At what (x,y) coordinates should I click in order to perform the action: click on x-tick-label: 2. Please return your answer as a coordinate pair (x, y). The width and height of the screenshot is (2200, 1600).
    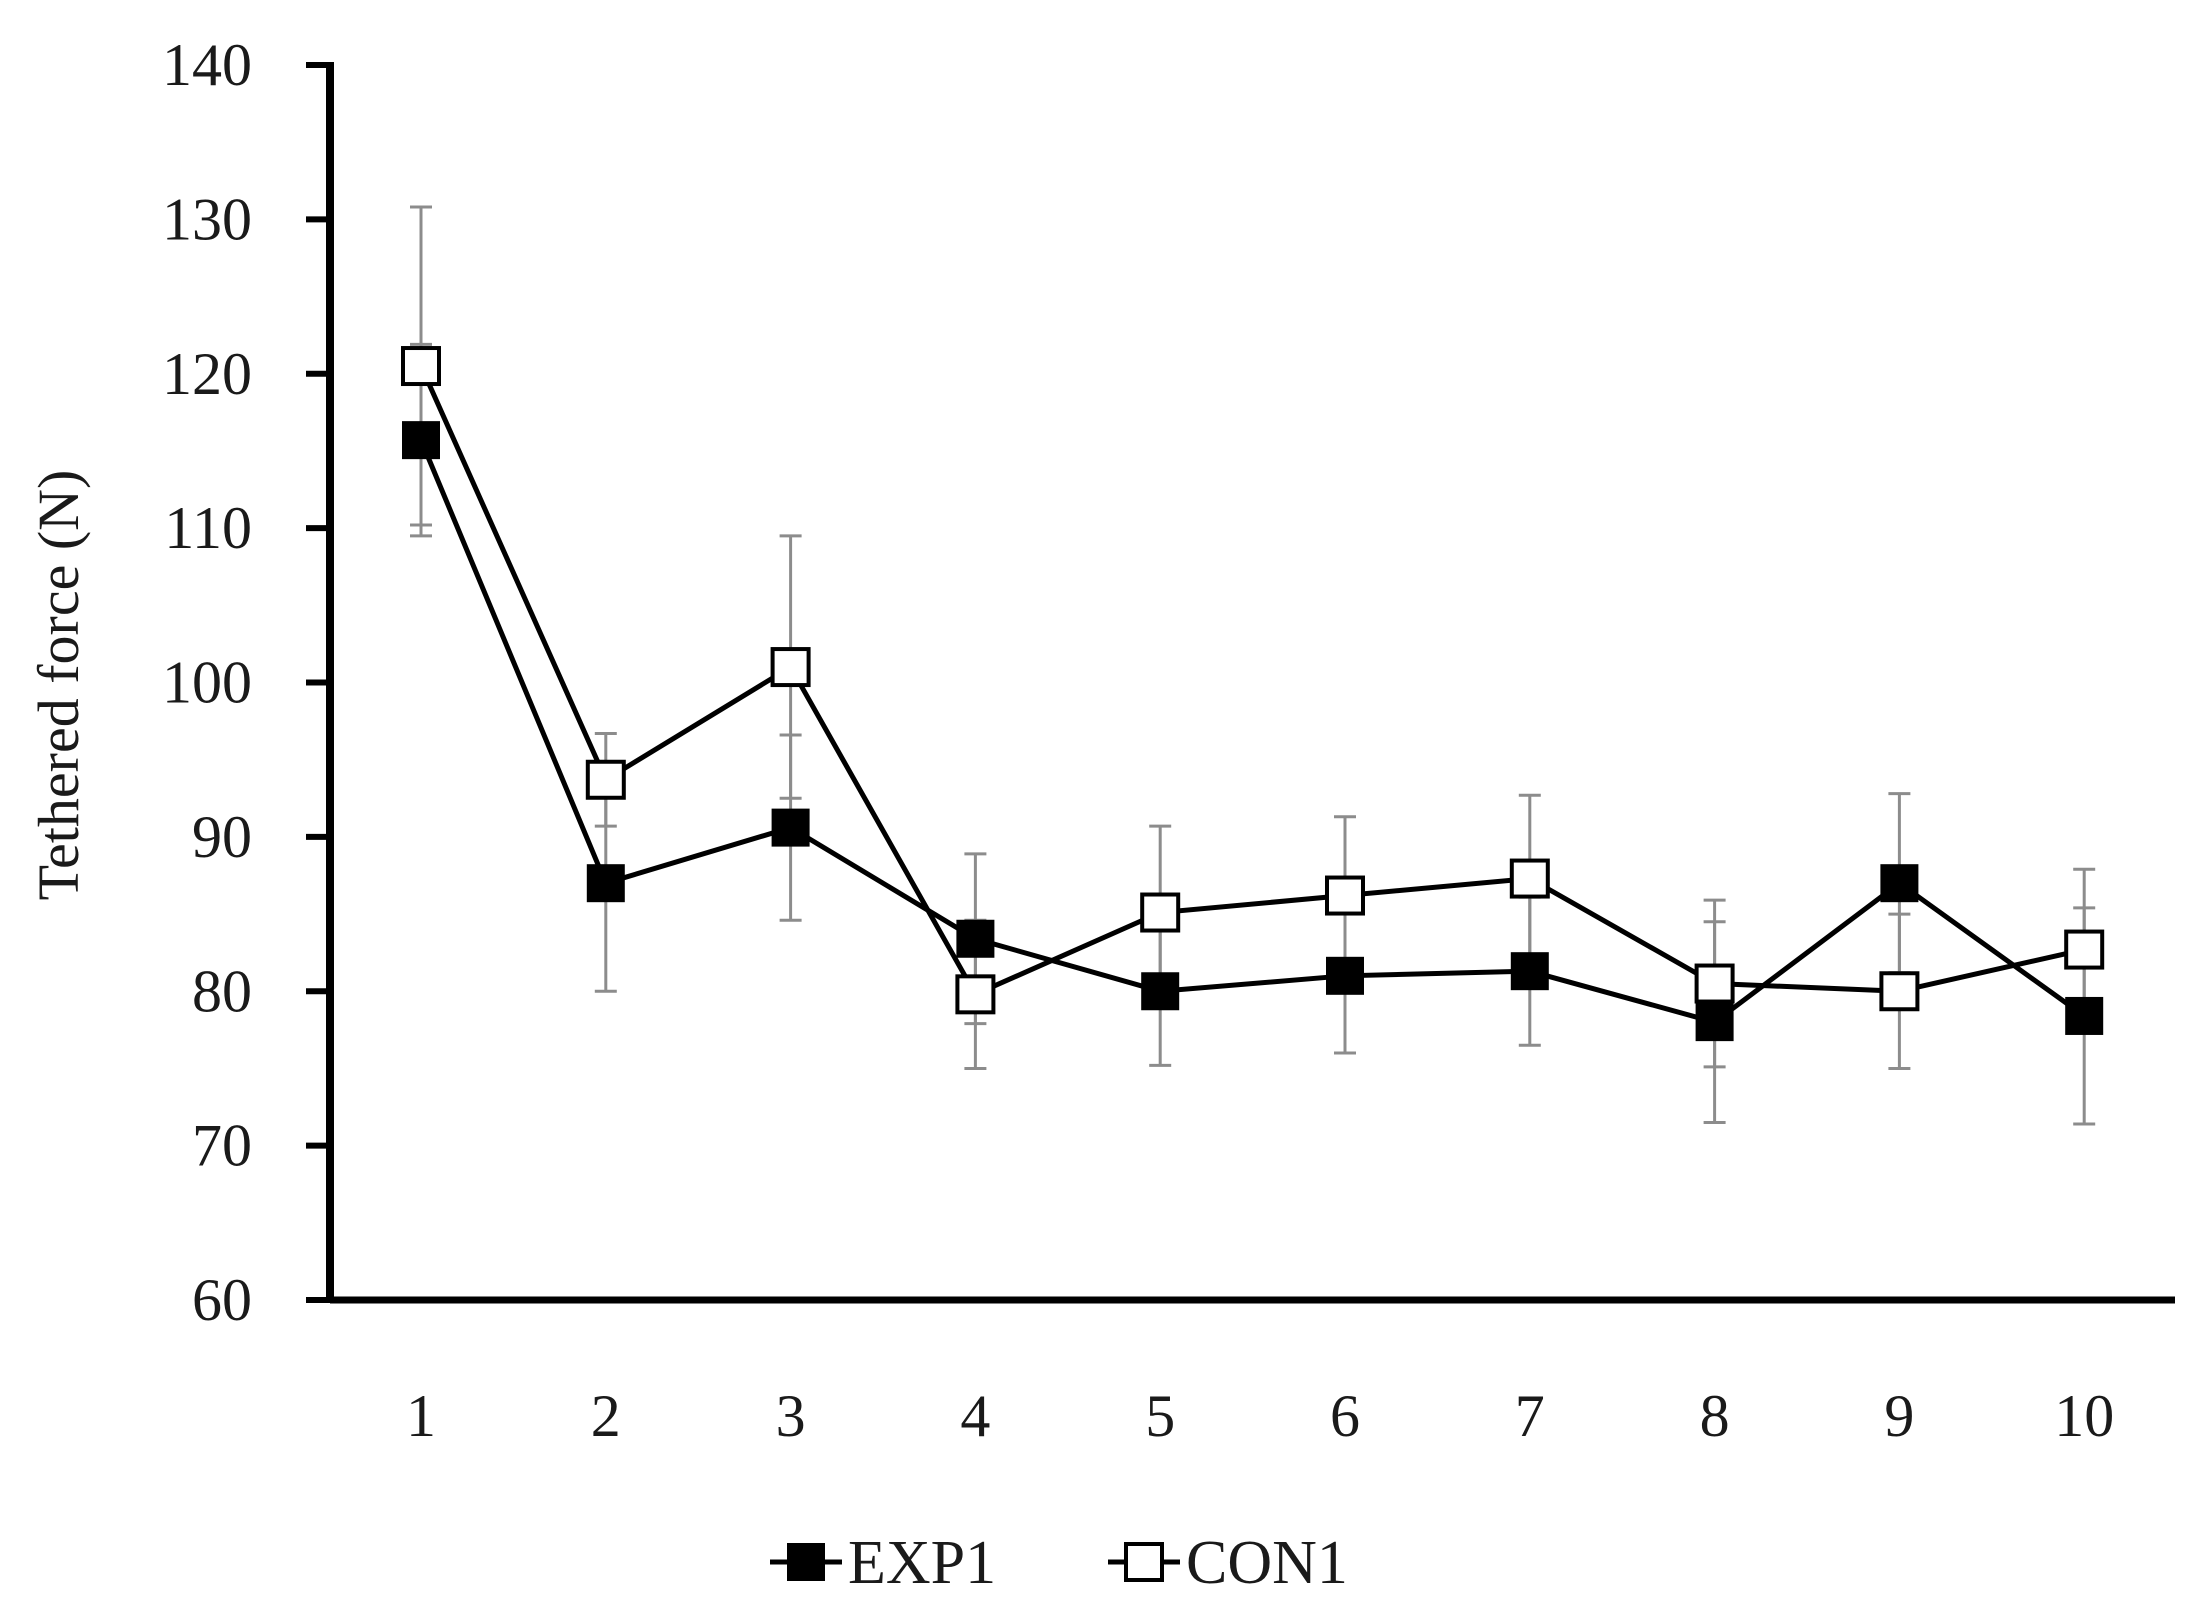
    Looking at the image, I should click on (606, 1416).